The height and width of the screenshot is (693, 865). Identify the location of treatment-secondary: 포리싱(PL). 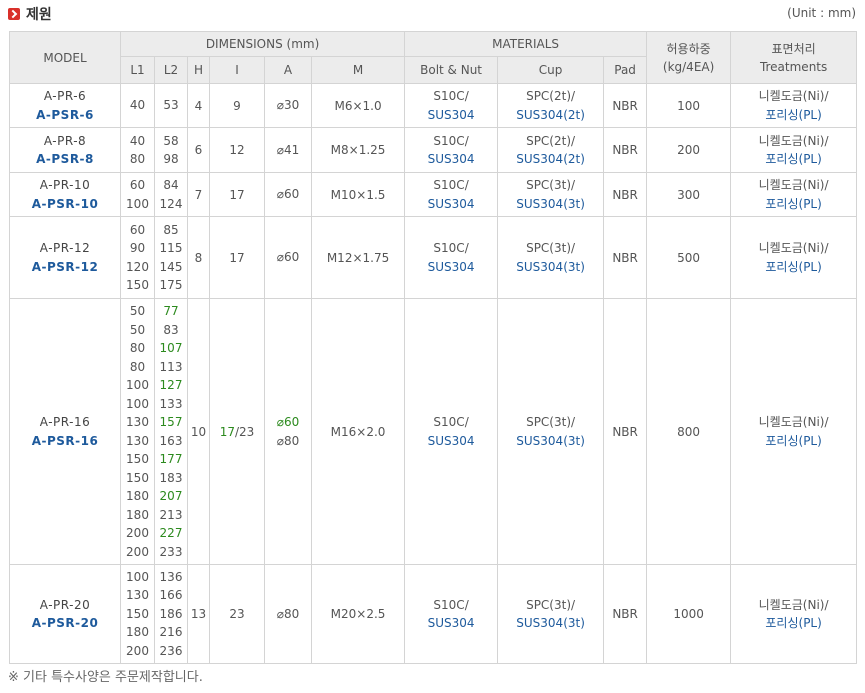
(793, 440).